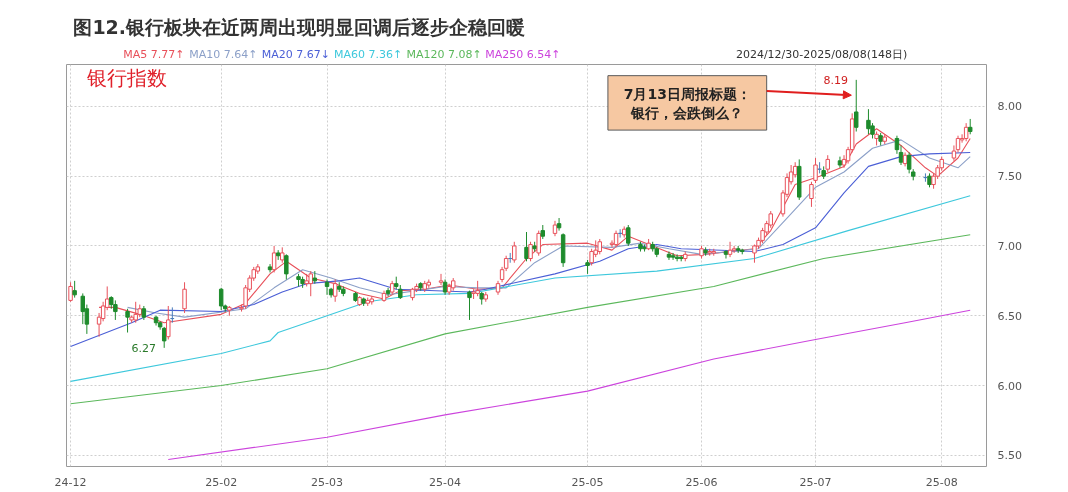 This screenshot has height=492, width=1068. What do you see at coordinates (1009, 177) in the screenshot?
I see `y-tick-label: 7.50` at bounding box center [1009, 177].